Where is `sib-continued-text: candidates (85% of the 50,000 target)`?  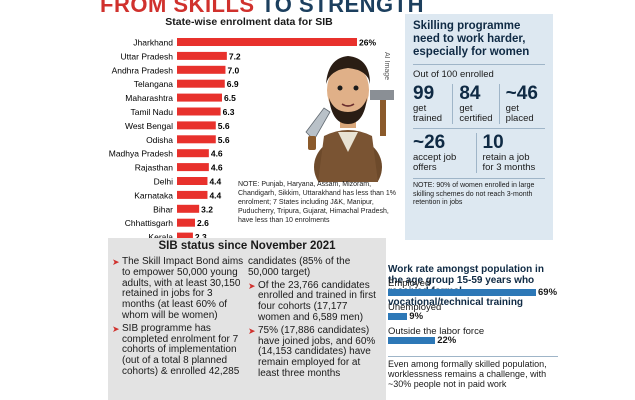 sib-continued-text: candidates (85% of the 50,000 target) is located at coordinates (299, 267).